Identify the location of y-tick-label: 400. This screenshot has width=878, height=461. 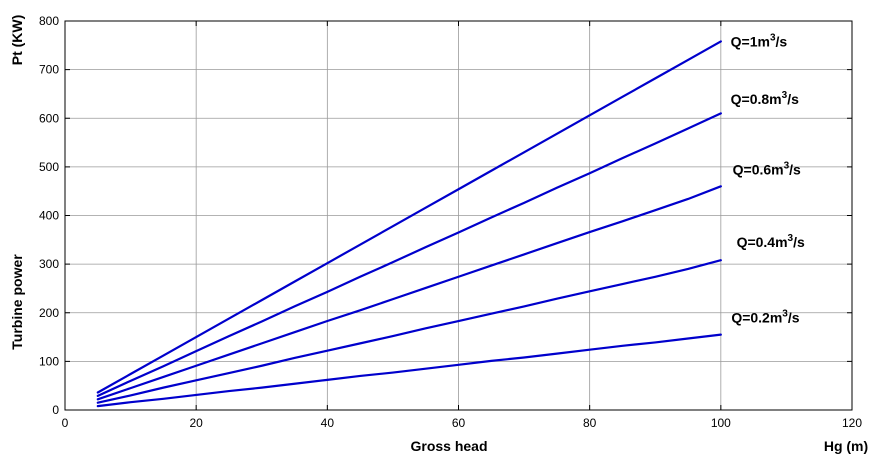
(49, 216).